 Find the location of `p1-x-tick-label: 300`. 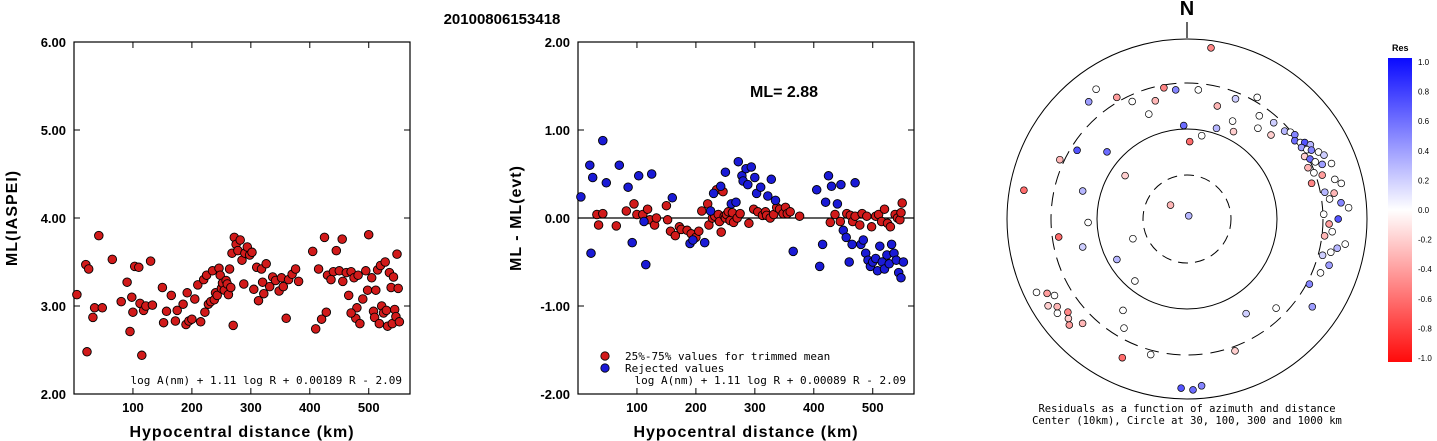

p1-x-tick-label: 300 is located at coordinates (251, 407).